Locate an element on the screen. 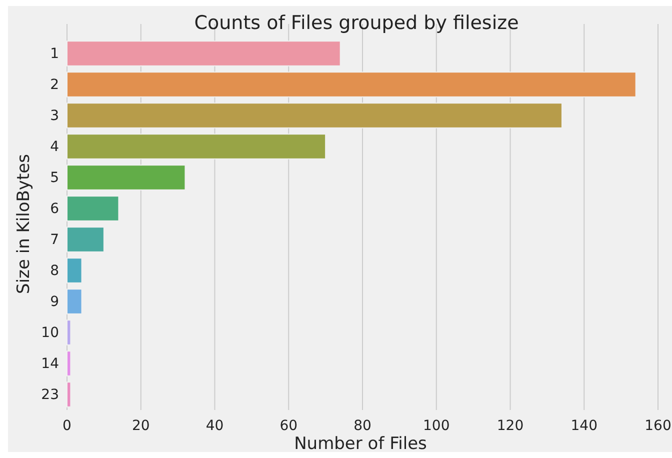  y-tick-label: 3 is located at coordinates (54, 116).